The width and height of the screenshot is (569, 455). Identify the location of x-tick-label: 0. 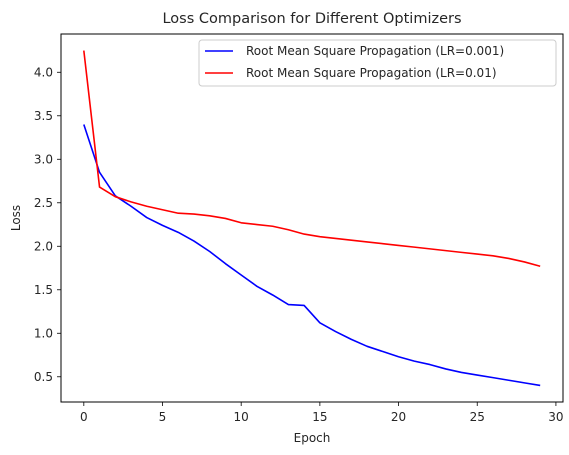
(84, 417).